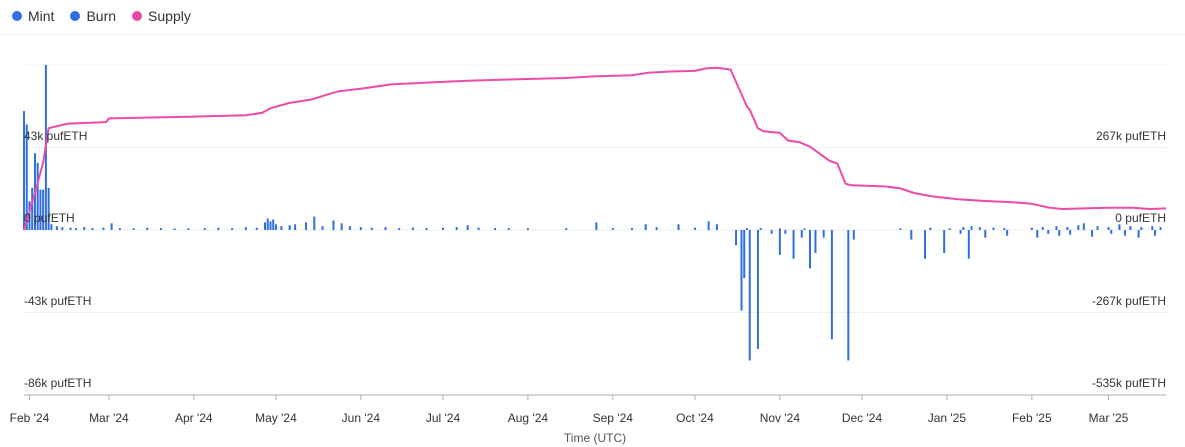  What do you see at coordinates (947, 418) in the screenshot?
I see `x-tick-label: Jan '25` at bounding box center [947, 418].